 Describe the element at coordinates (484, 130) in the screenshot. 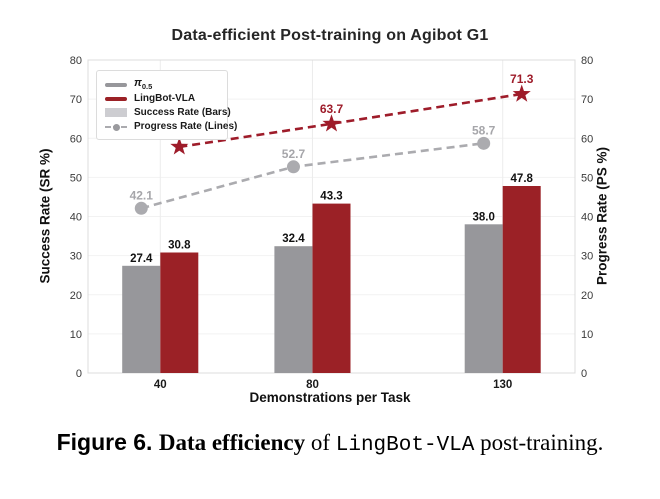

I see `line-value-label: 58.7` at that location.